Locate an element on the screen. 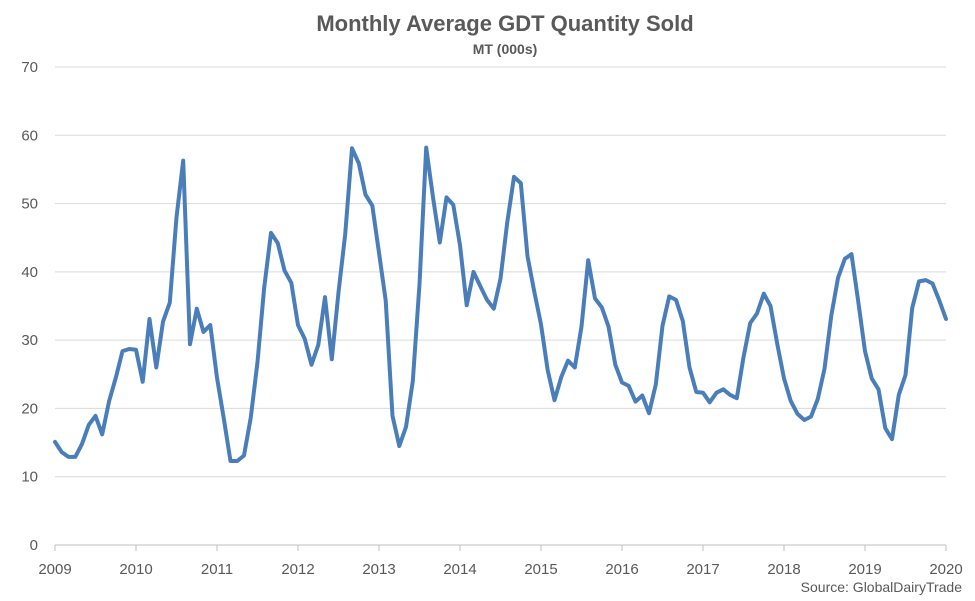 The width and height of the screenshot is (975, 601). y-tick-label: 0 is located at coordinates (34, 545).